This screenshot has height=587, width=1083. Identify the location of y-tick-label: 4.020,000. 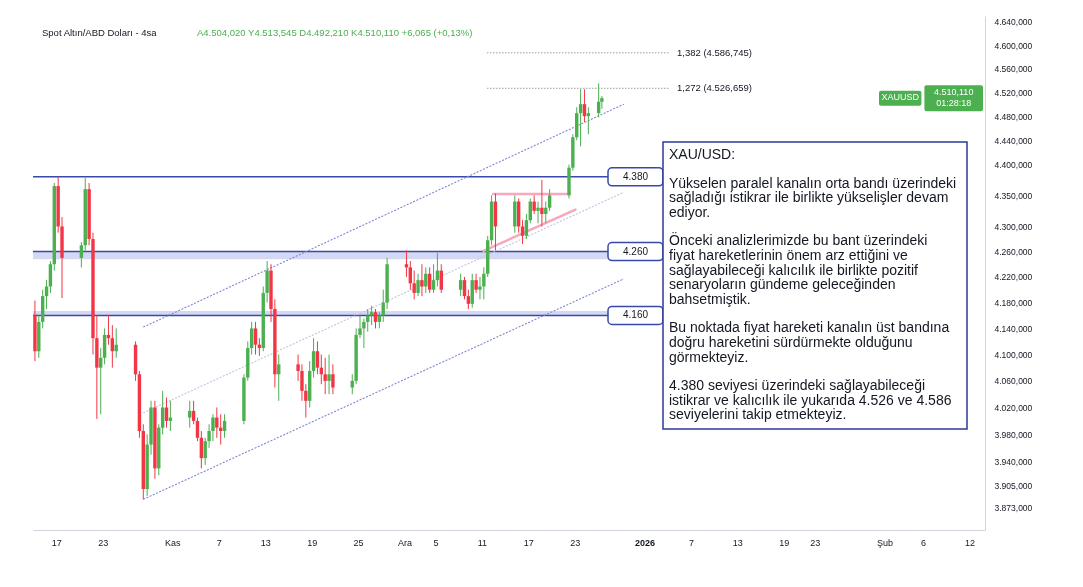
(1013, 408).